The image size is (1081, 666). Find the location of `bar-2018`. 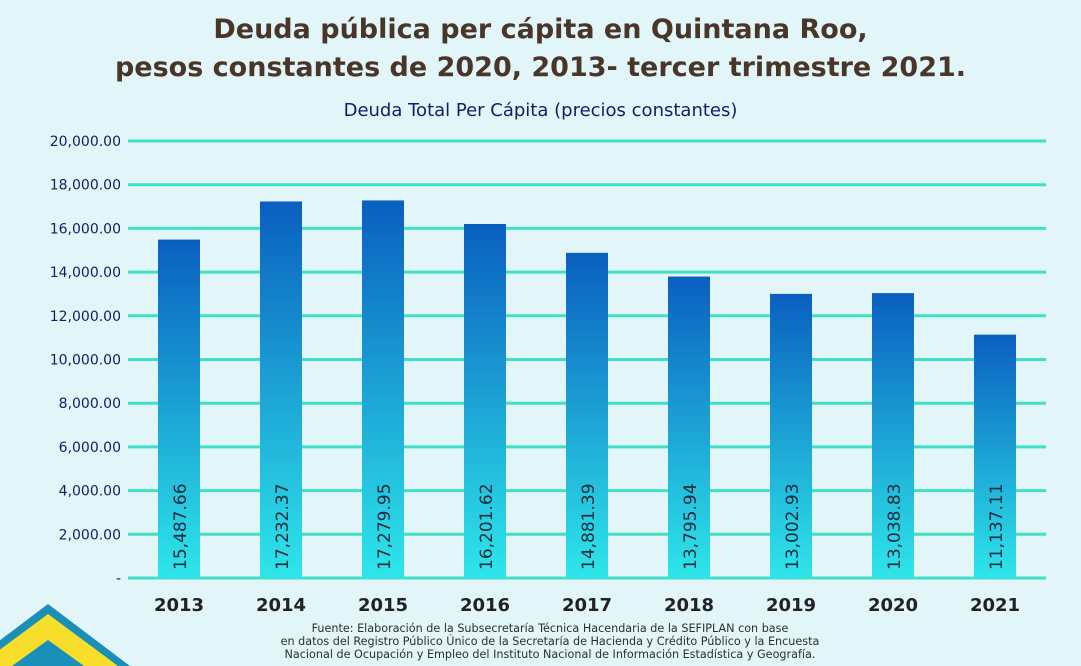

bar-2018 is located at coordinates (689, 427).